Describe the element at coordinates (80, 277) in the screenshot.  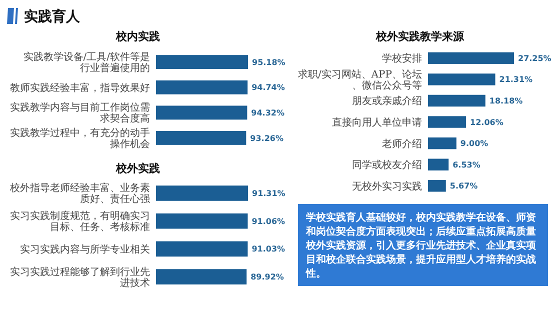
I see `y-tick-label: 实习实践过程能够了解到行业先进技术` at that location.